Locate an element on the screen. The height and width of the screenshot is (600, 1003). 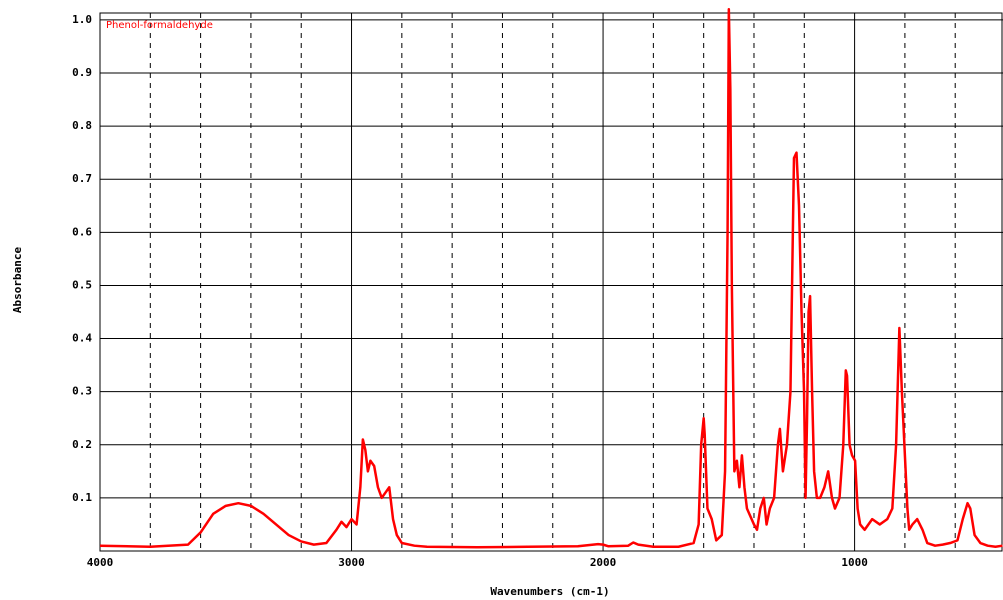
y-tick-label: 0.9 is located at coordinates (82, 72).